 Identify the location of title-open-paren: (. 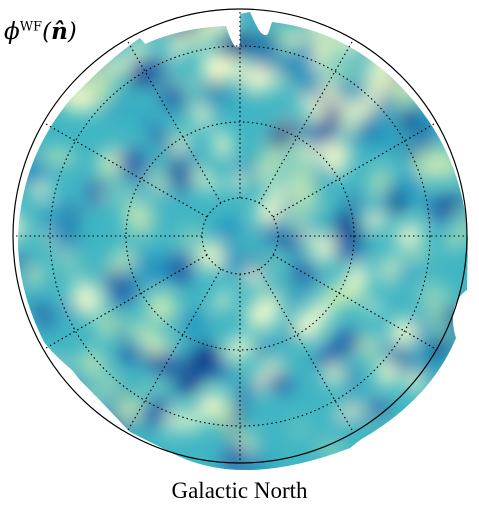
(47, 32).